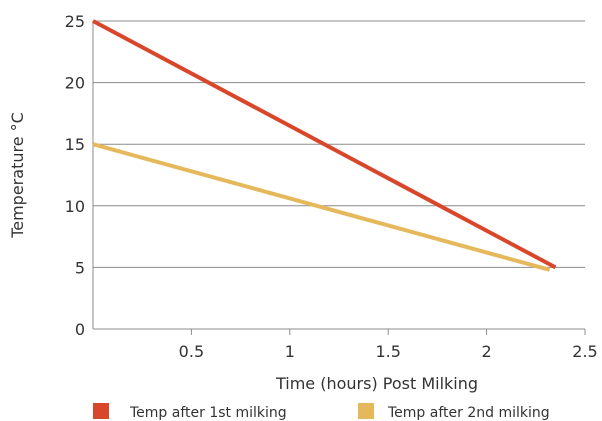  I want to click on x-tick-label-0.5: 0.5, so click(191, 351).